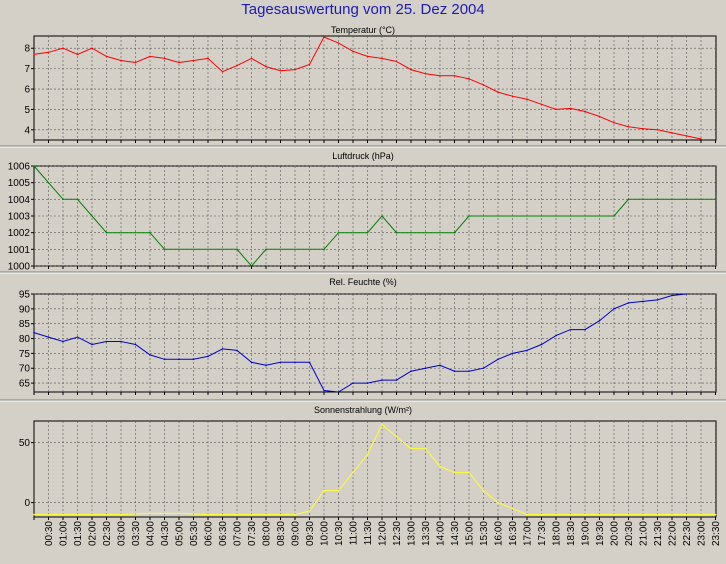  Describe the element at coordinates (441, 533) in the screenshot. I see `x-tick-label: 14:00` at that location.